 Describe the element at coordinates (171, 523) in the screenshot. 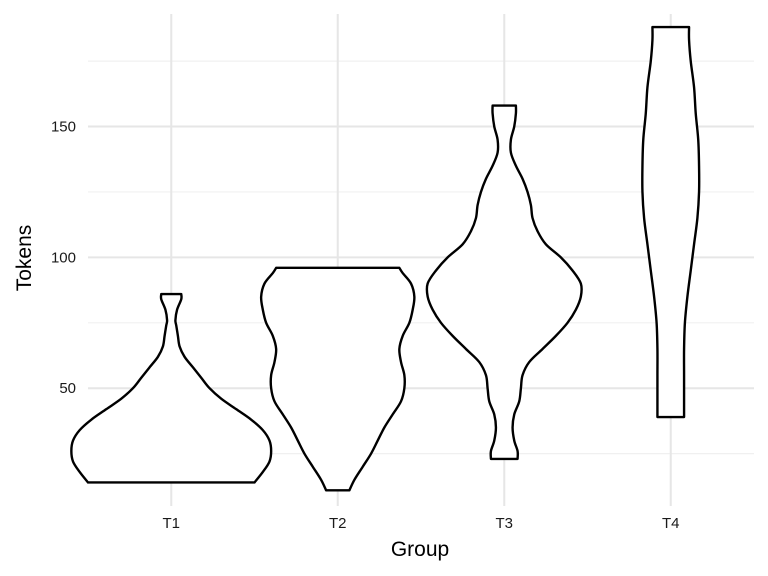

I see `x-tick-label: T1` at that location.